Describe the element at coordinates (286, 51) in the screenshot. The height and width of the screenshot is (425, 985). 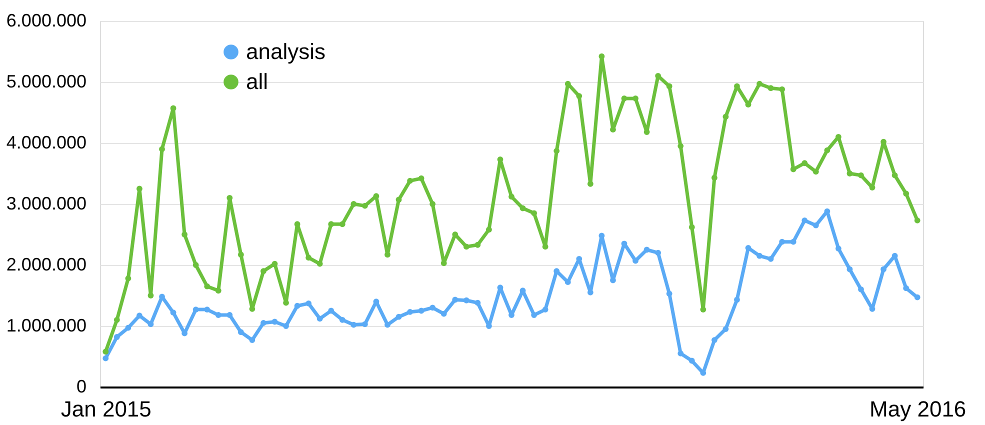
I see `legend-label: analysis` at that location.